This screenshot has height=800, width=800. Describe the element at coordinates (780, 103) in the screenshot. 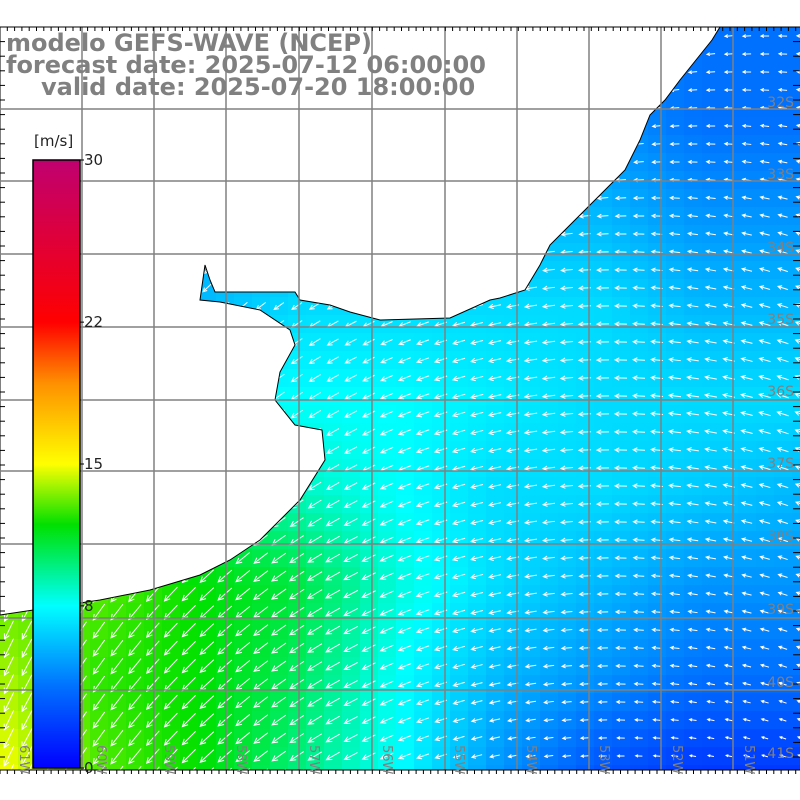

I see `latitude-label: 32S` at that location.